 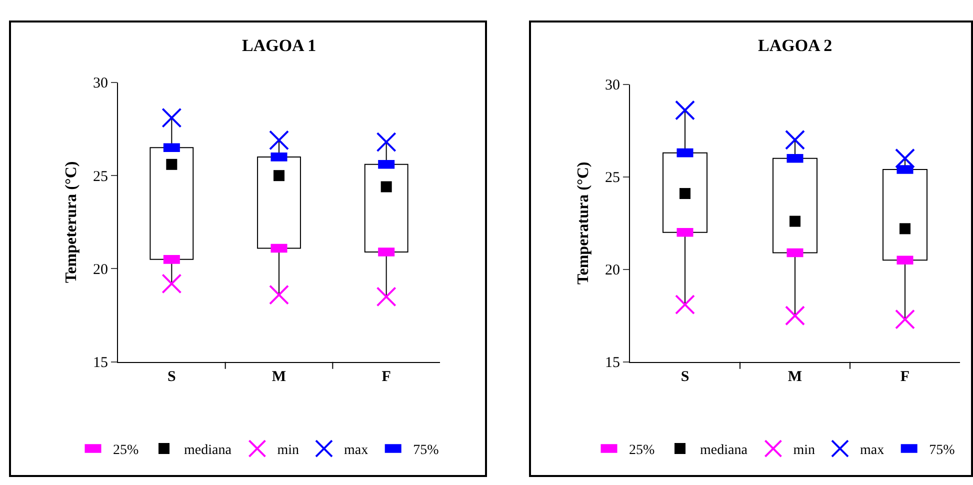 What do you see at coordinates (71, 222) in the screenshot?
I see `y-axis-title: Tempeterura (°C)` at bounding box center [71, 222].